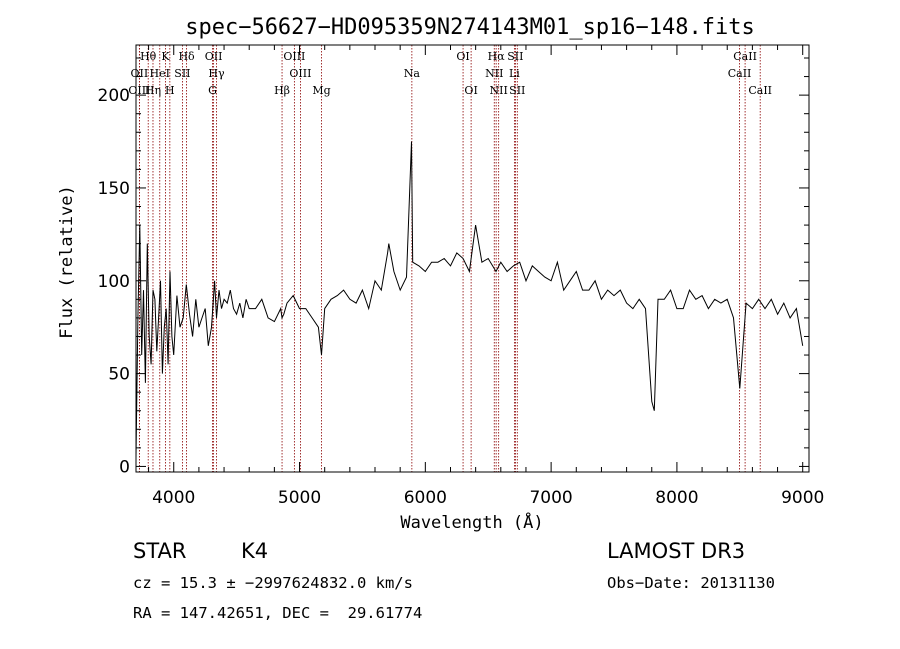 This screenshot has width=900, height=649. What do you see at coordinates (148, 56) in the screenshot?
I see `line-label: Hθ` at bounding box center [148, 56].